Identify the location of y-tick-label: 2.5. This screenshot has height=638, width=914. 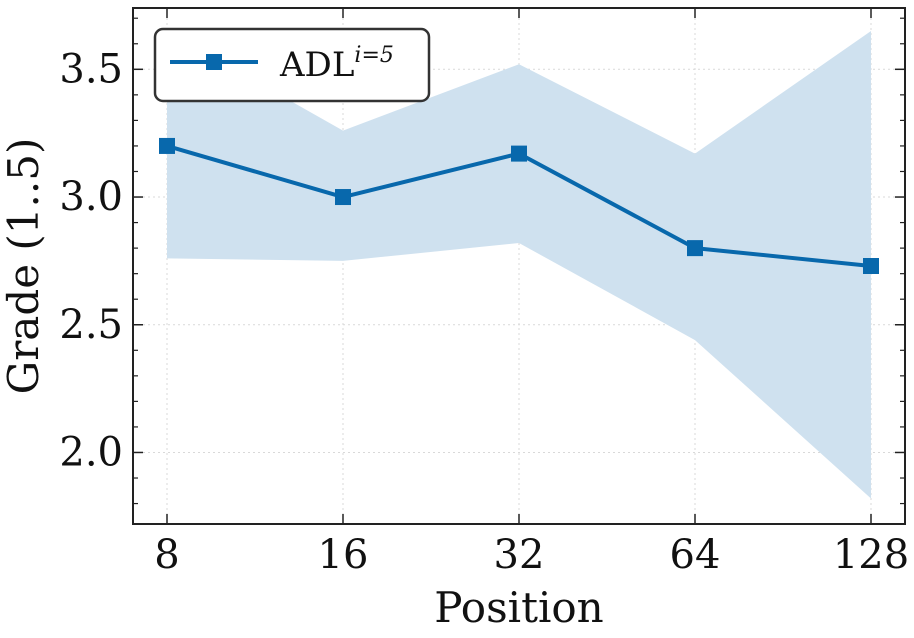
(91, 325).